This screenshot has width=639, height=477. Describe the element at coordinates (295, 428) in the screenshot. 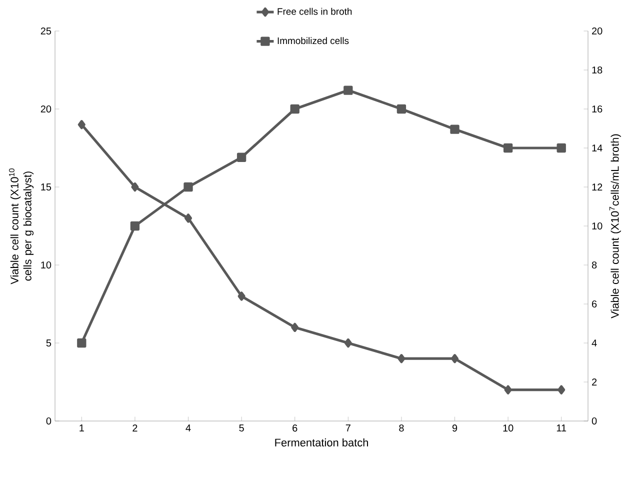

I see `x-tick-label: 6` at that location.